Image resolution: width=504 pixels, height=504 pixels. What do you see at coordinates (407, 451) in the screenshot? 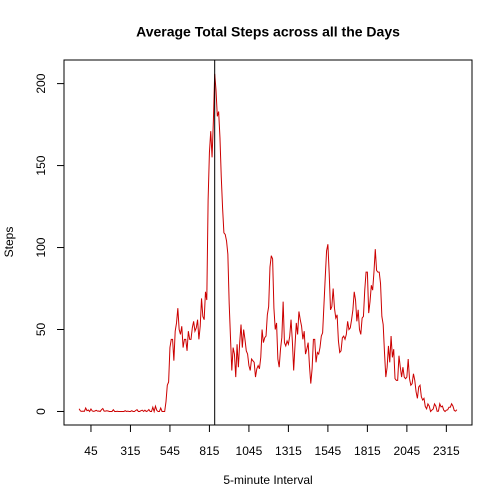
I see `x-tick-label: 2045` at bounding box center [407, 451].